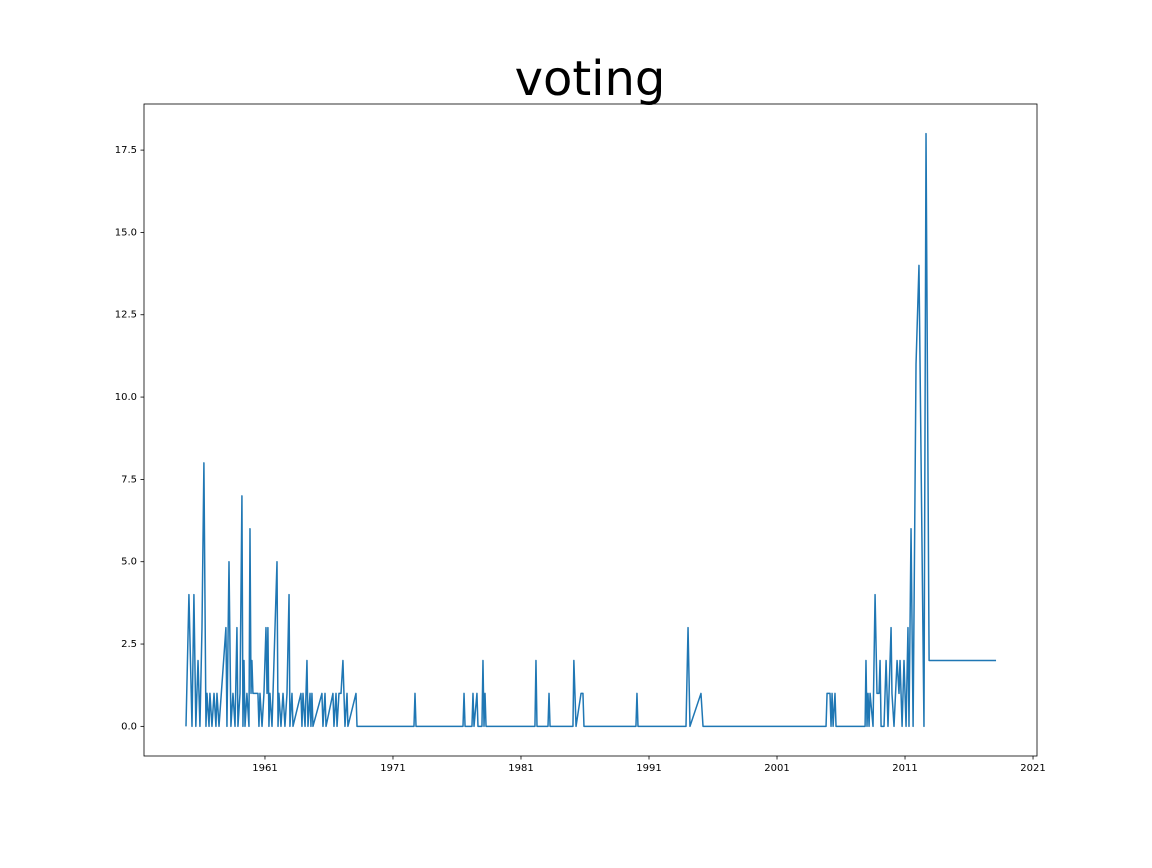  Describe the element at coordinates (126, 315) in the screenshot. I see `y-tick-label: 12.5` at that location.